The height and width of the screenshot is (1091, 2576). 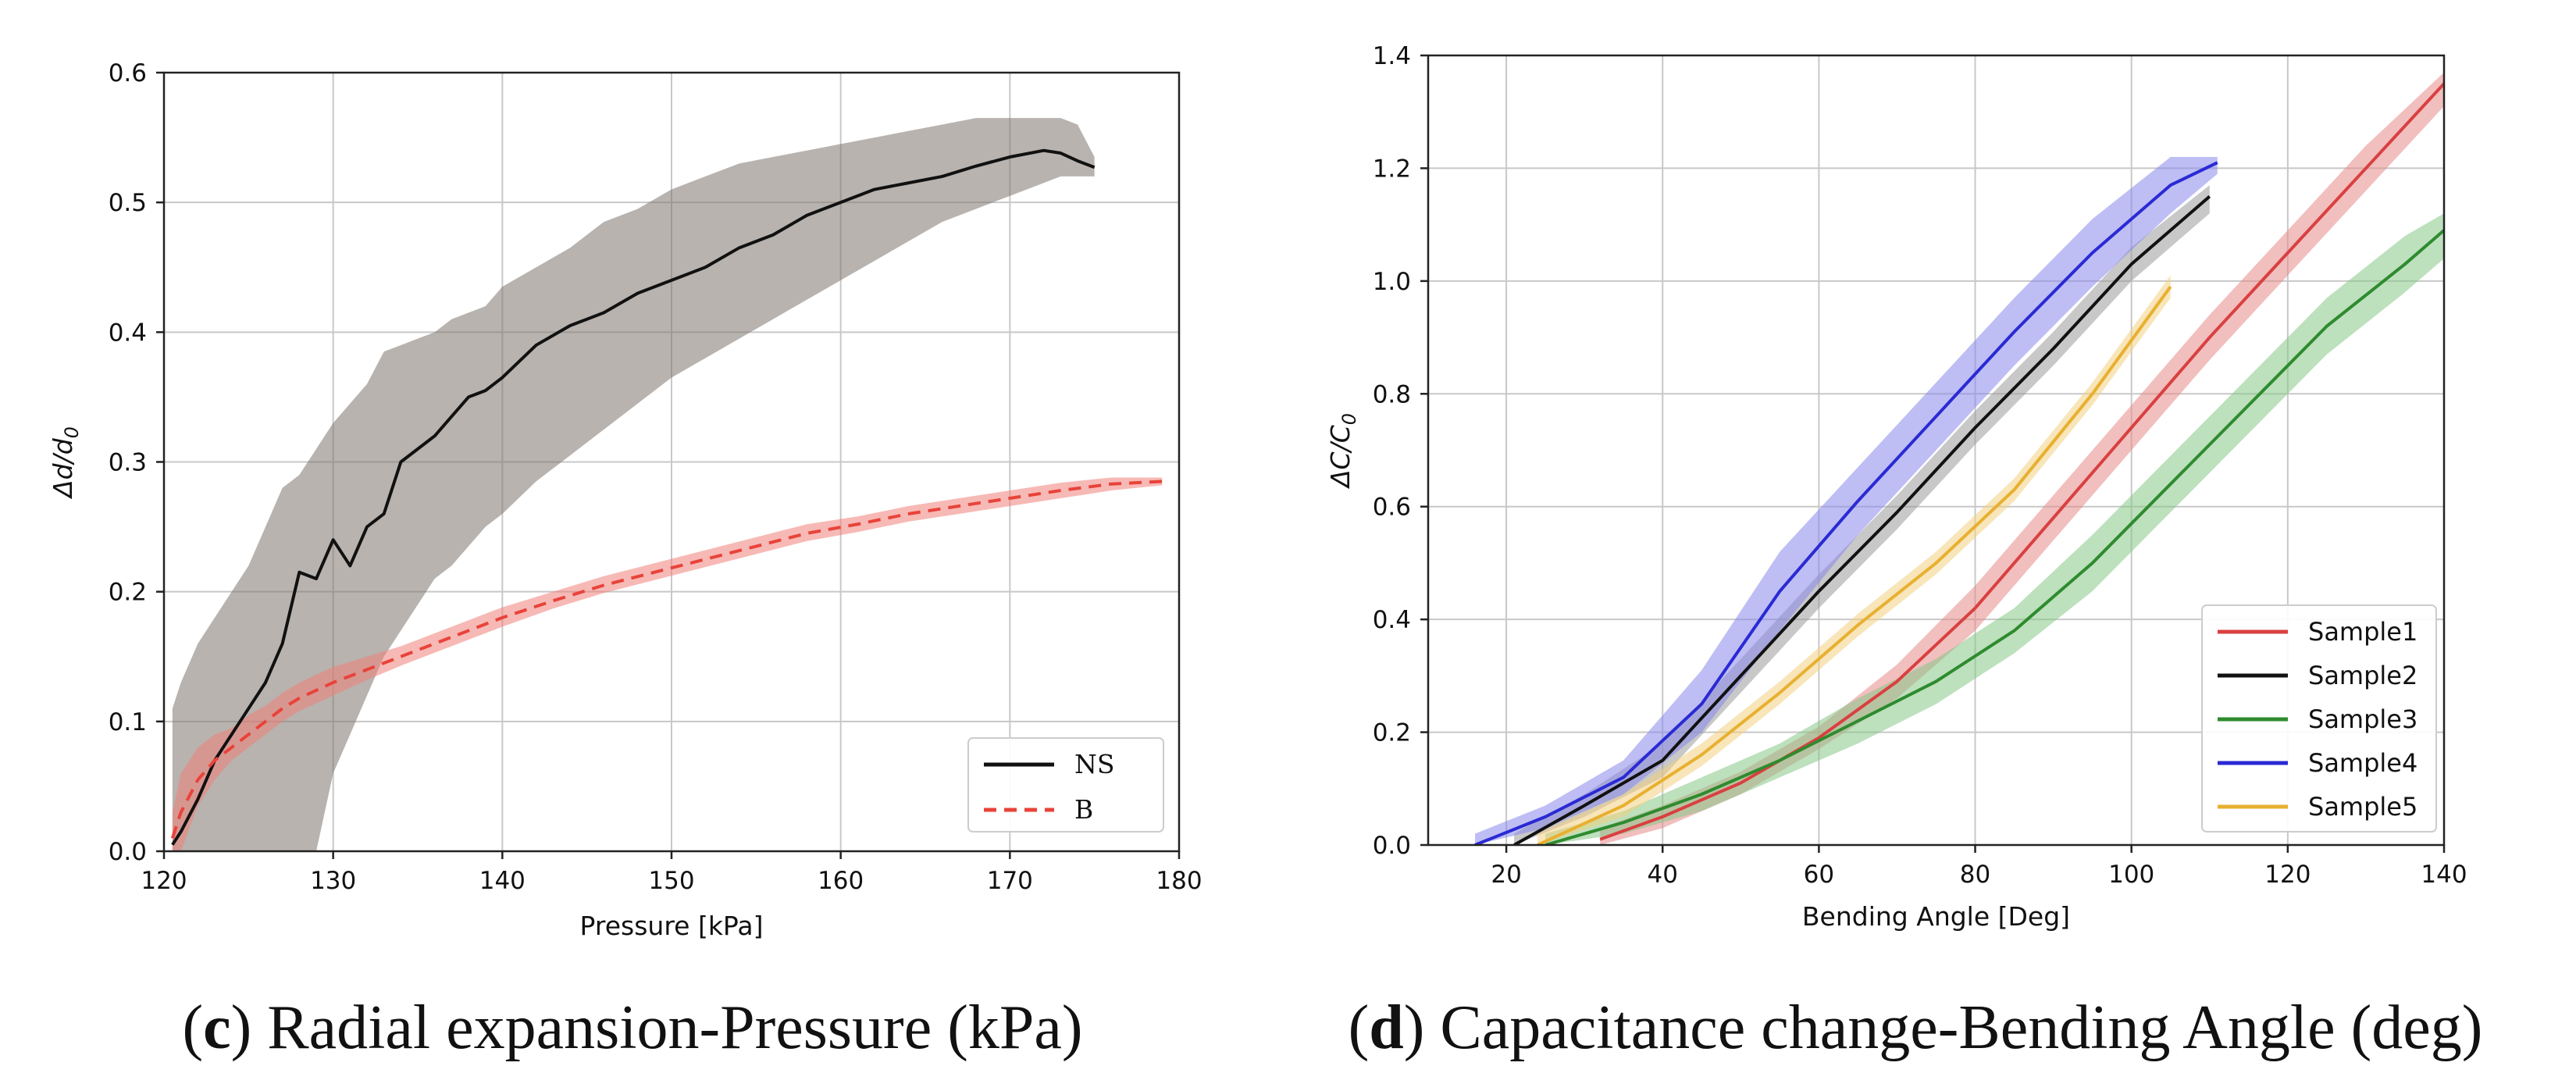 I want to click on legend-label-sample3: Sample3, so click(x=2362, y=719).